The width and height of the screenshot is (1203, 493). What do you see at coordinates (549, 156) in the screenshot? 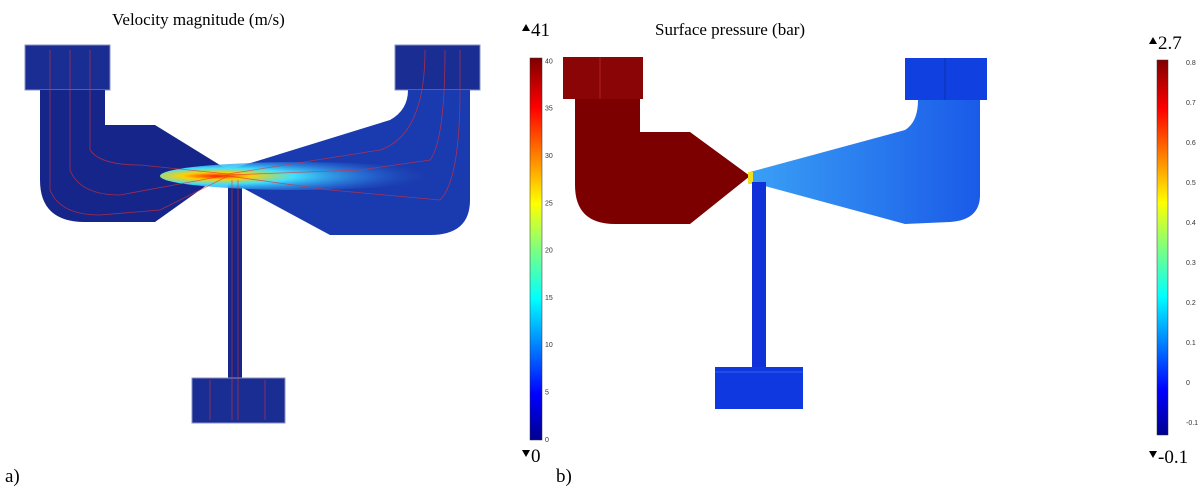
I see `colorbar-tick-label: 30` at bounding box center [549, 156].